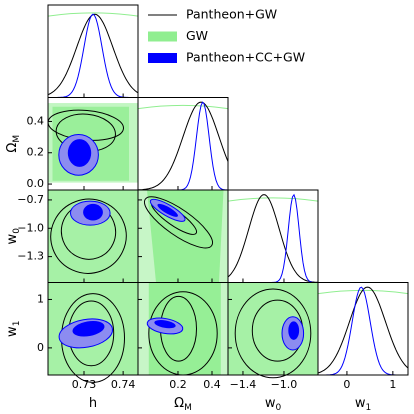  I want to click on y-axis-label: w0, so click(13, 236).